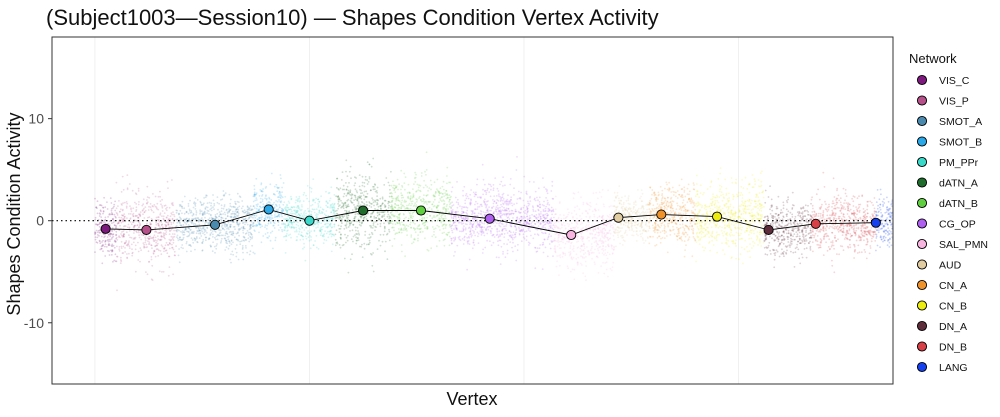 This screenshot has height=417, width=1000. I want to click on mean-point-datn-b, so click(421, 210).